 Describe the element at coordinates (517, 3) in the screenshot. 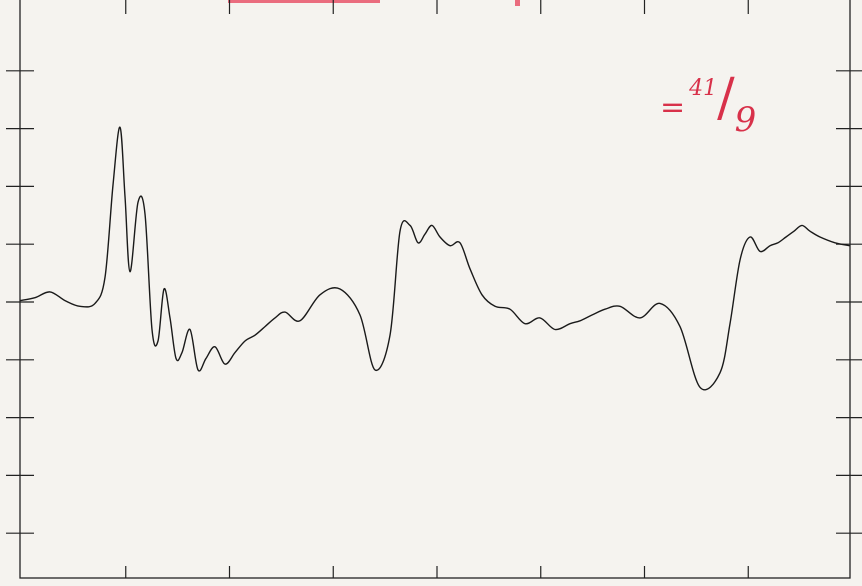

I see `red-highlight-mark-right` at that location.